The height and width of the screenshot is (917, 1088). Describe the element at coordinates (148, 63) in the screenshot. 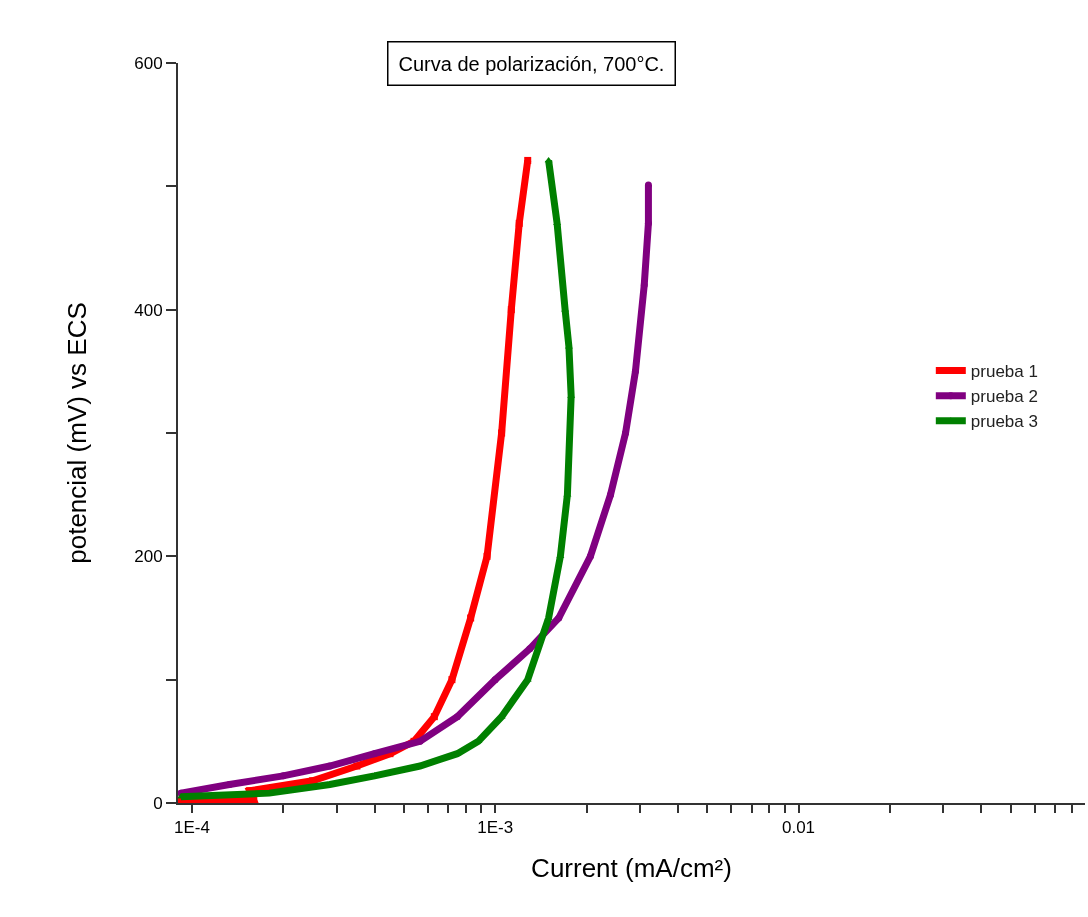

I see `y-tick-label: 600` at that location.